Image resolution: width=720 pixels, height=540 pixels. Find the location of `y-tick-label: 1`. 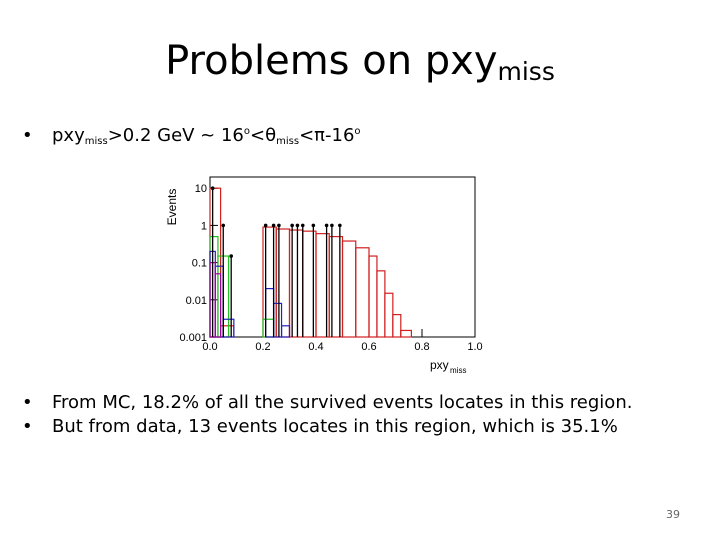

y-tick-label: 1 is located at coordinates (204, 226).